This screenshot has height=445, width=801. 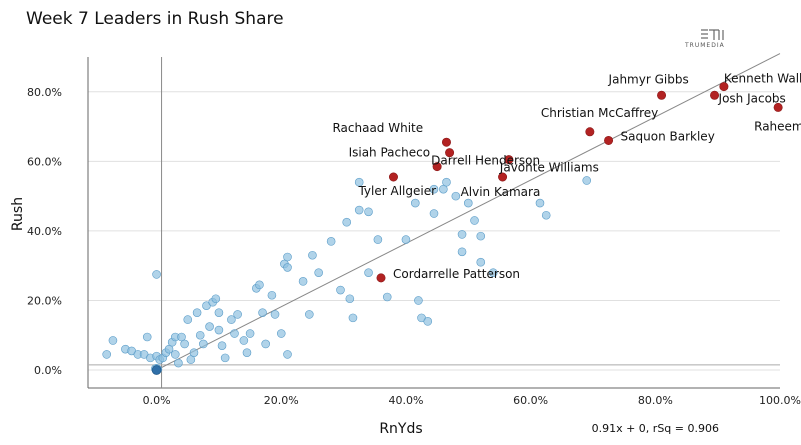 What do you see at coordinates (396, 191) in the screenshot?
I see `leader-point-label: Tyler Allgeier` at bounding box center [396, 191].